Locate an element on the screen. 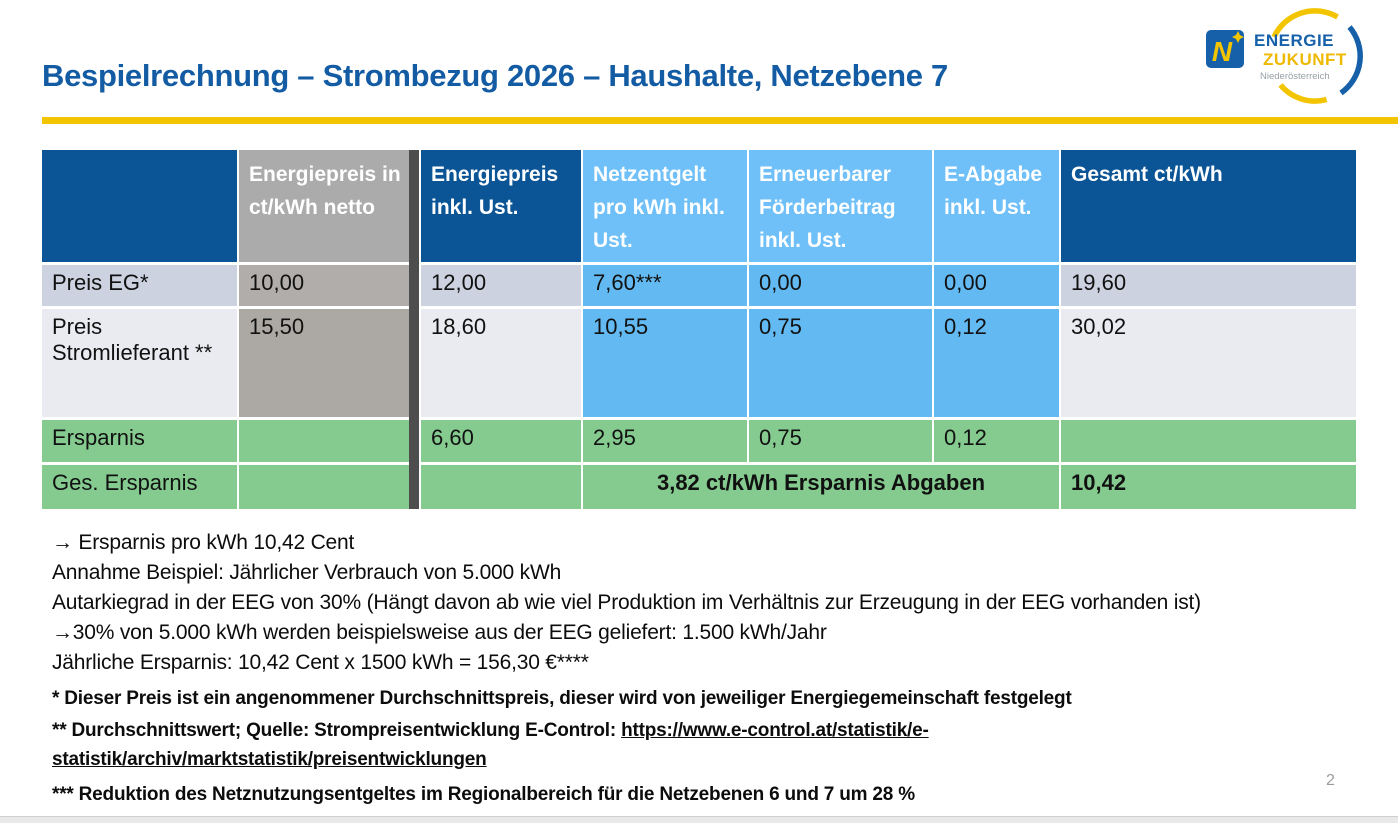 The height and width of the screenshot is (823, 1398). bottom-edge-bar is located at coordinates (699, 819).